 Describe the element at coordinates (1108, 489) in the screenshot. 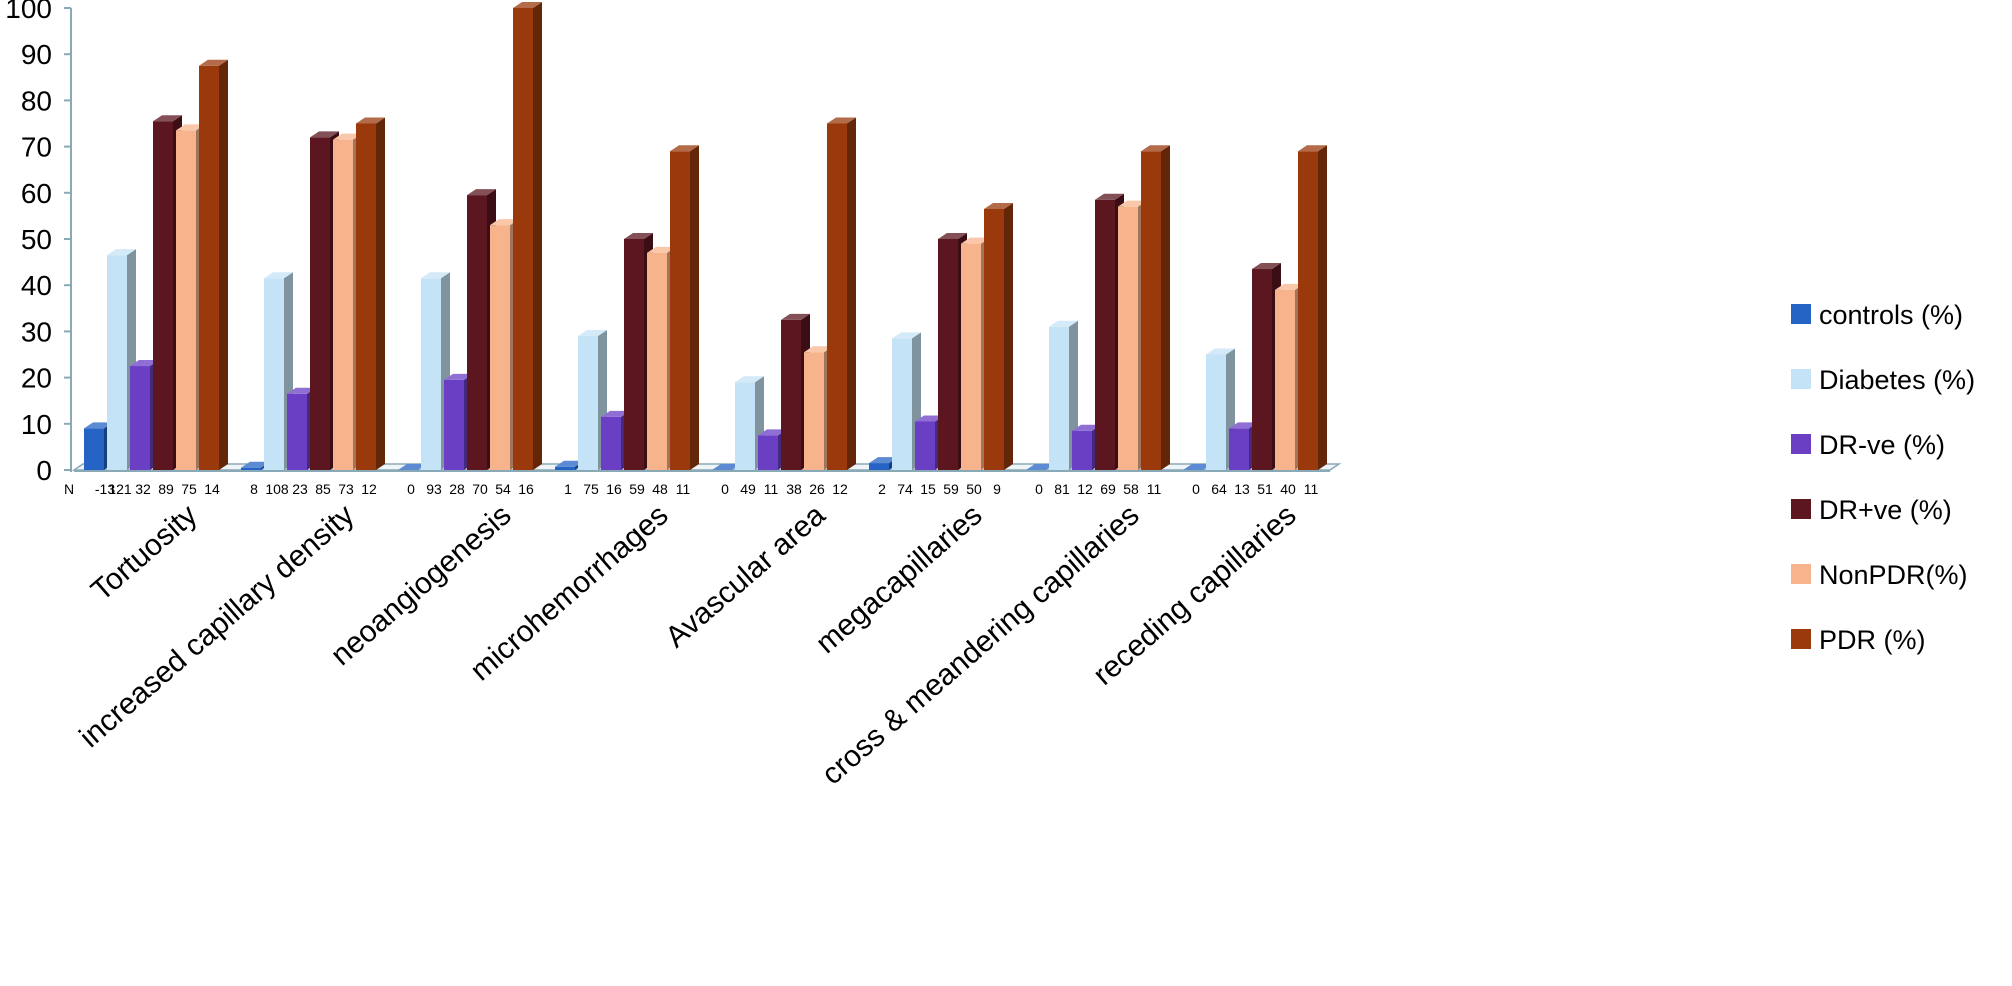

I see `n-count-label: 69` at that location.